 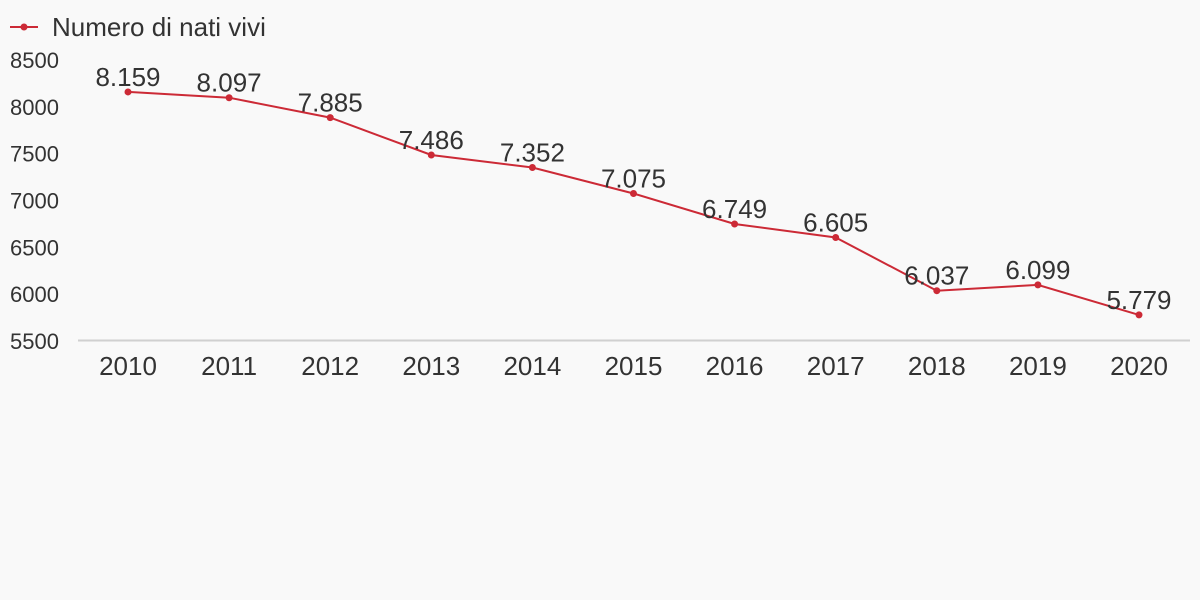 I want to click on data-label: 7.885, so click(x=330, y=103).